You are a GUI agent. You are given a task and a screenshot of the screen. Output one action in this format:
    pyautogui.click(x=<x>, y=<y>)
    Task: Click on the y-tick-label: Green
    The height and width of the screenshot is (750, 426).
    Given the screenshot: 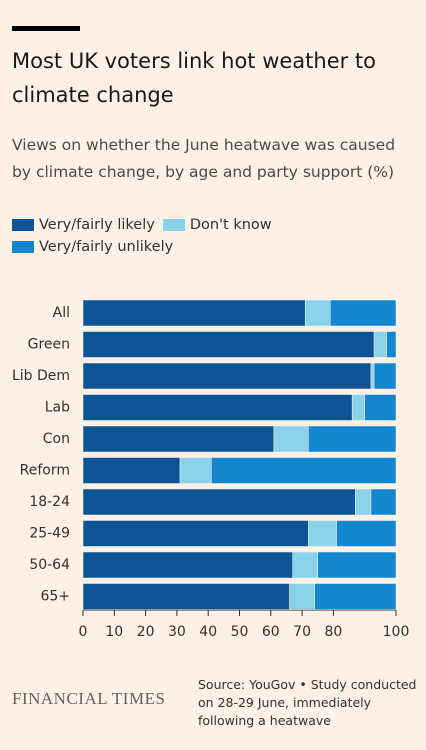 What is the action you would take?
    pyautogui.click(x=49, y=345)
    